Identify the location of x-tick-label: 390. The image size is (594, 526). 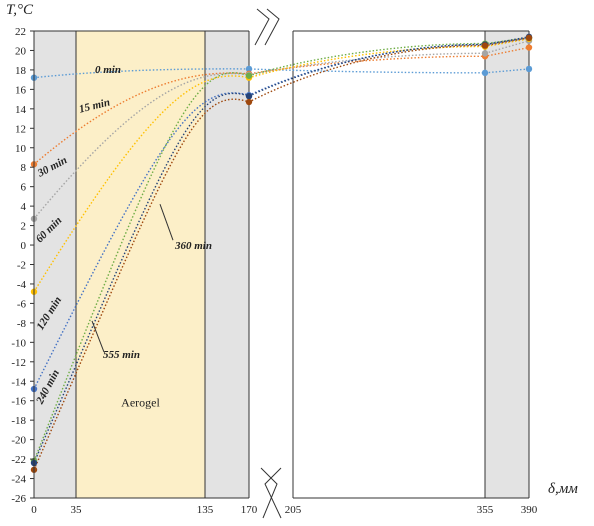
(529, 510).